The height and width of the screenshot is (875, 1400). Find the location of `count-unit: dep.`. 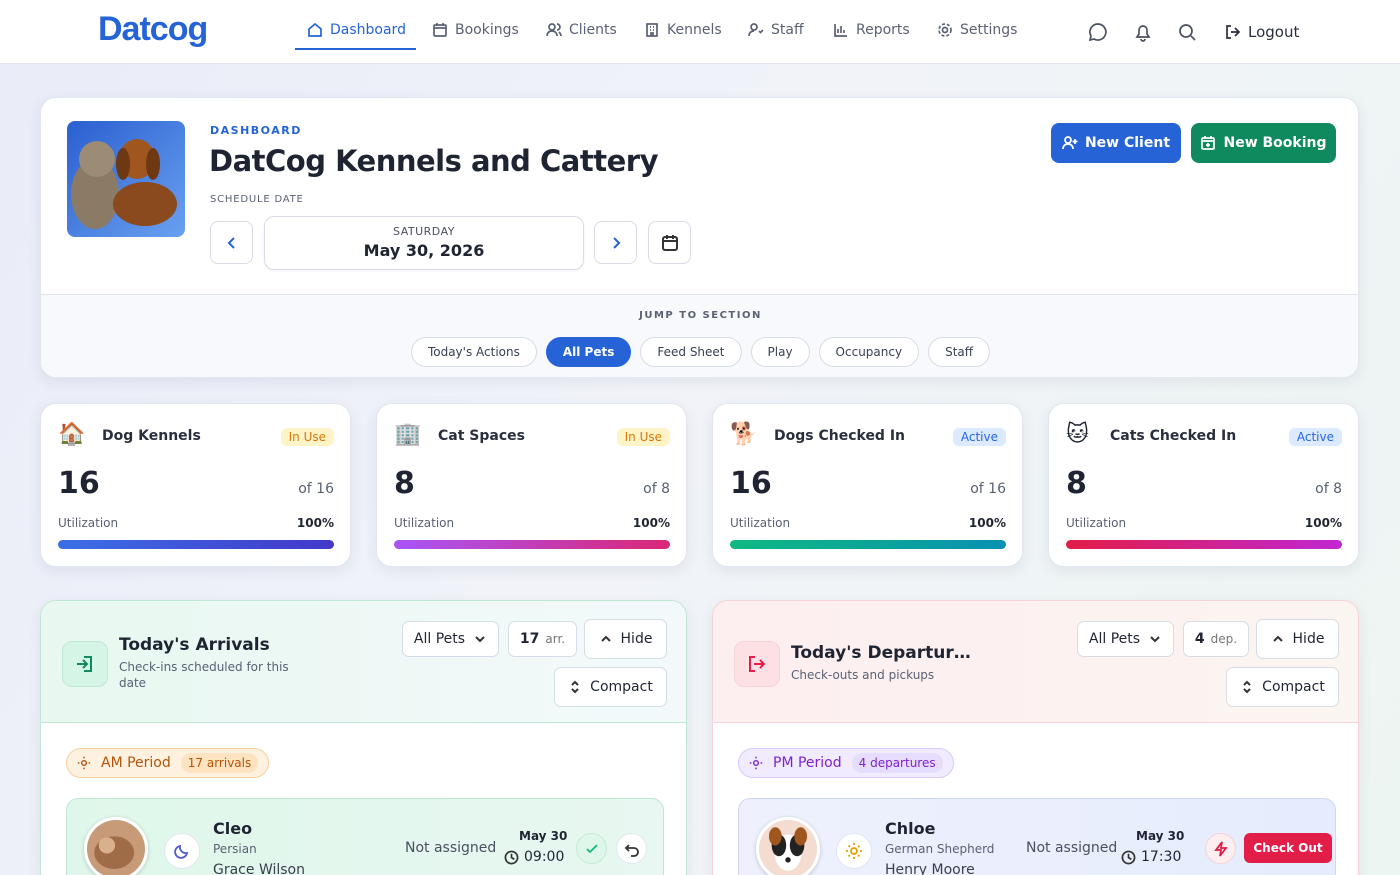

count-unit: dep. is located at coordinates (1224, 639).